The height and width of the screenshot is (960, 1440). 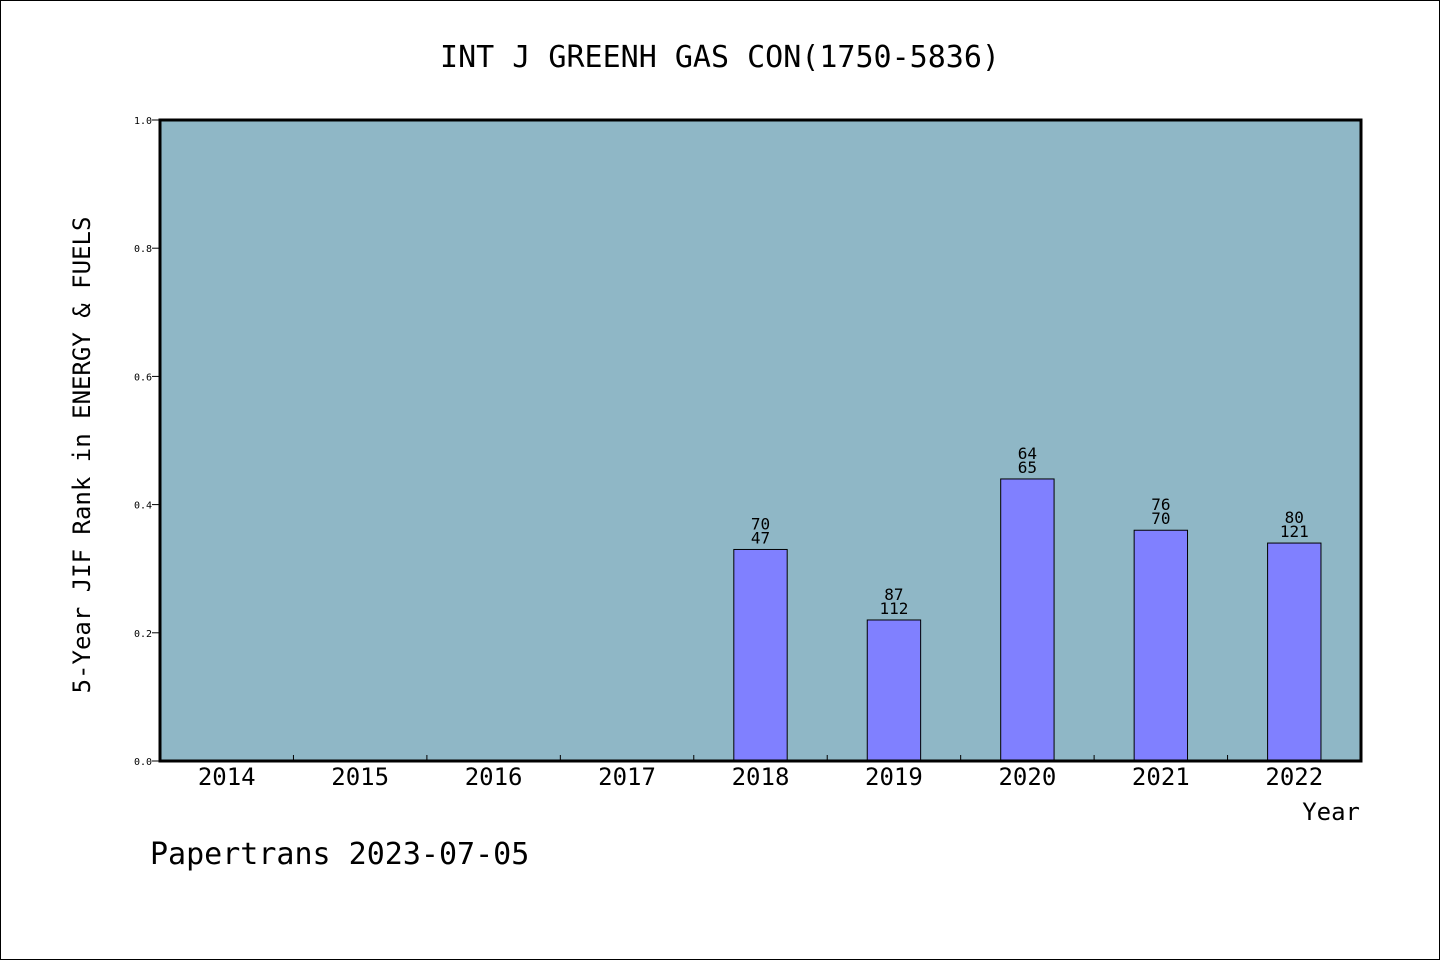 I want to click on y-tick-label: 0.2, so click(x=143, y=634).